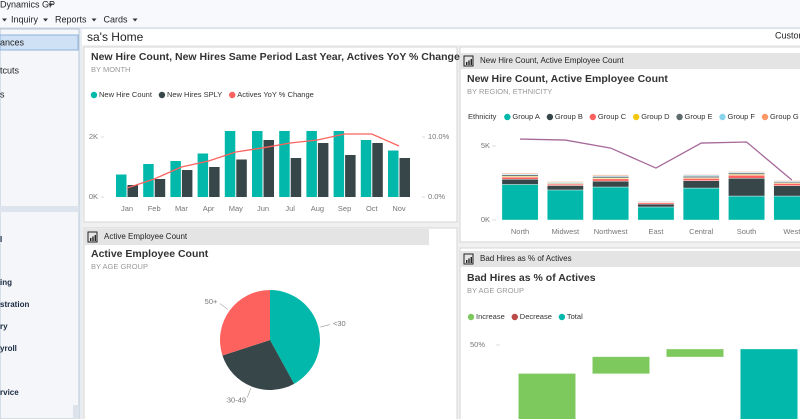 The height and width of the screenshot is (419, 800). What do you see at coordinates (76, 412) in the screenshot?
I see `scrollbar` at bounding box center [76, 412].